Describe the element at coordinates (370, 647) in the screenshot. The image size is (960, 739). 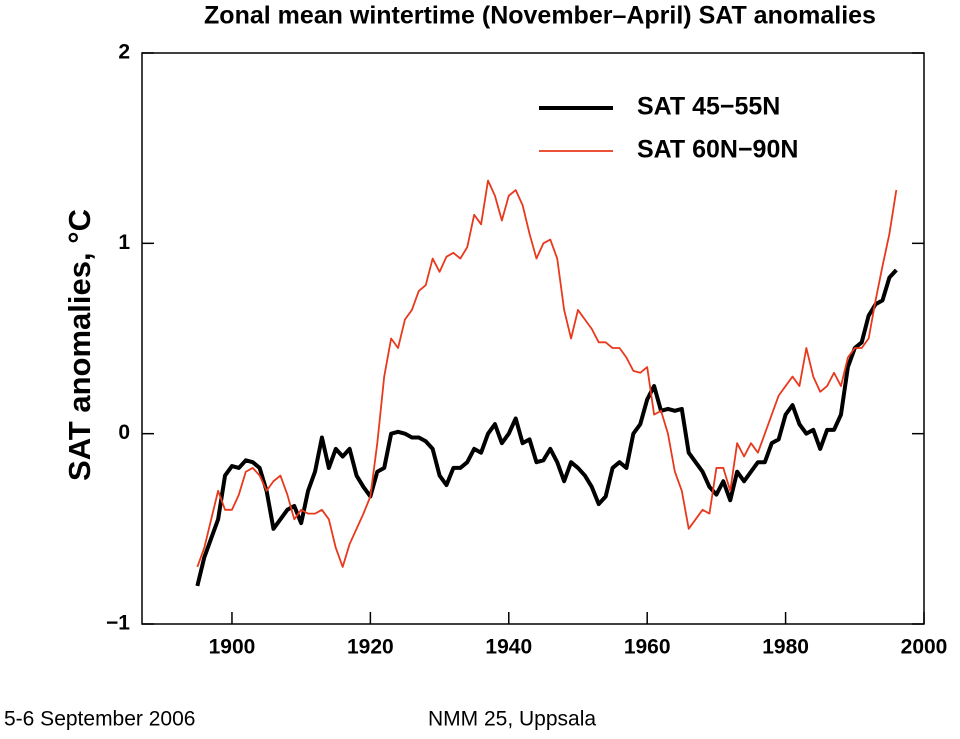
I see `x-tick-label: 1920` at that location.